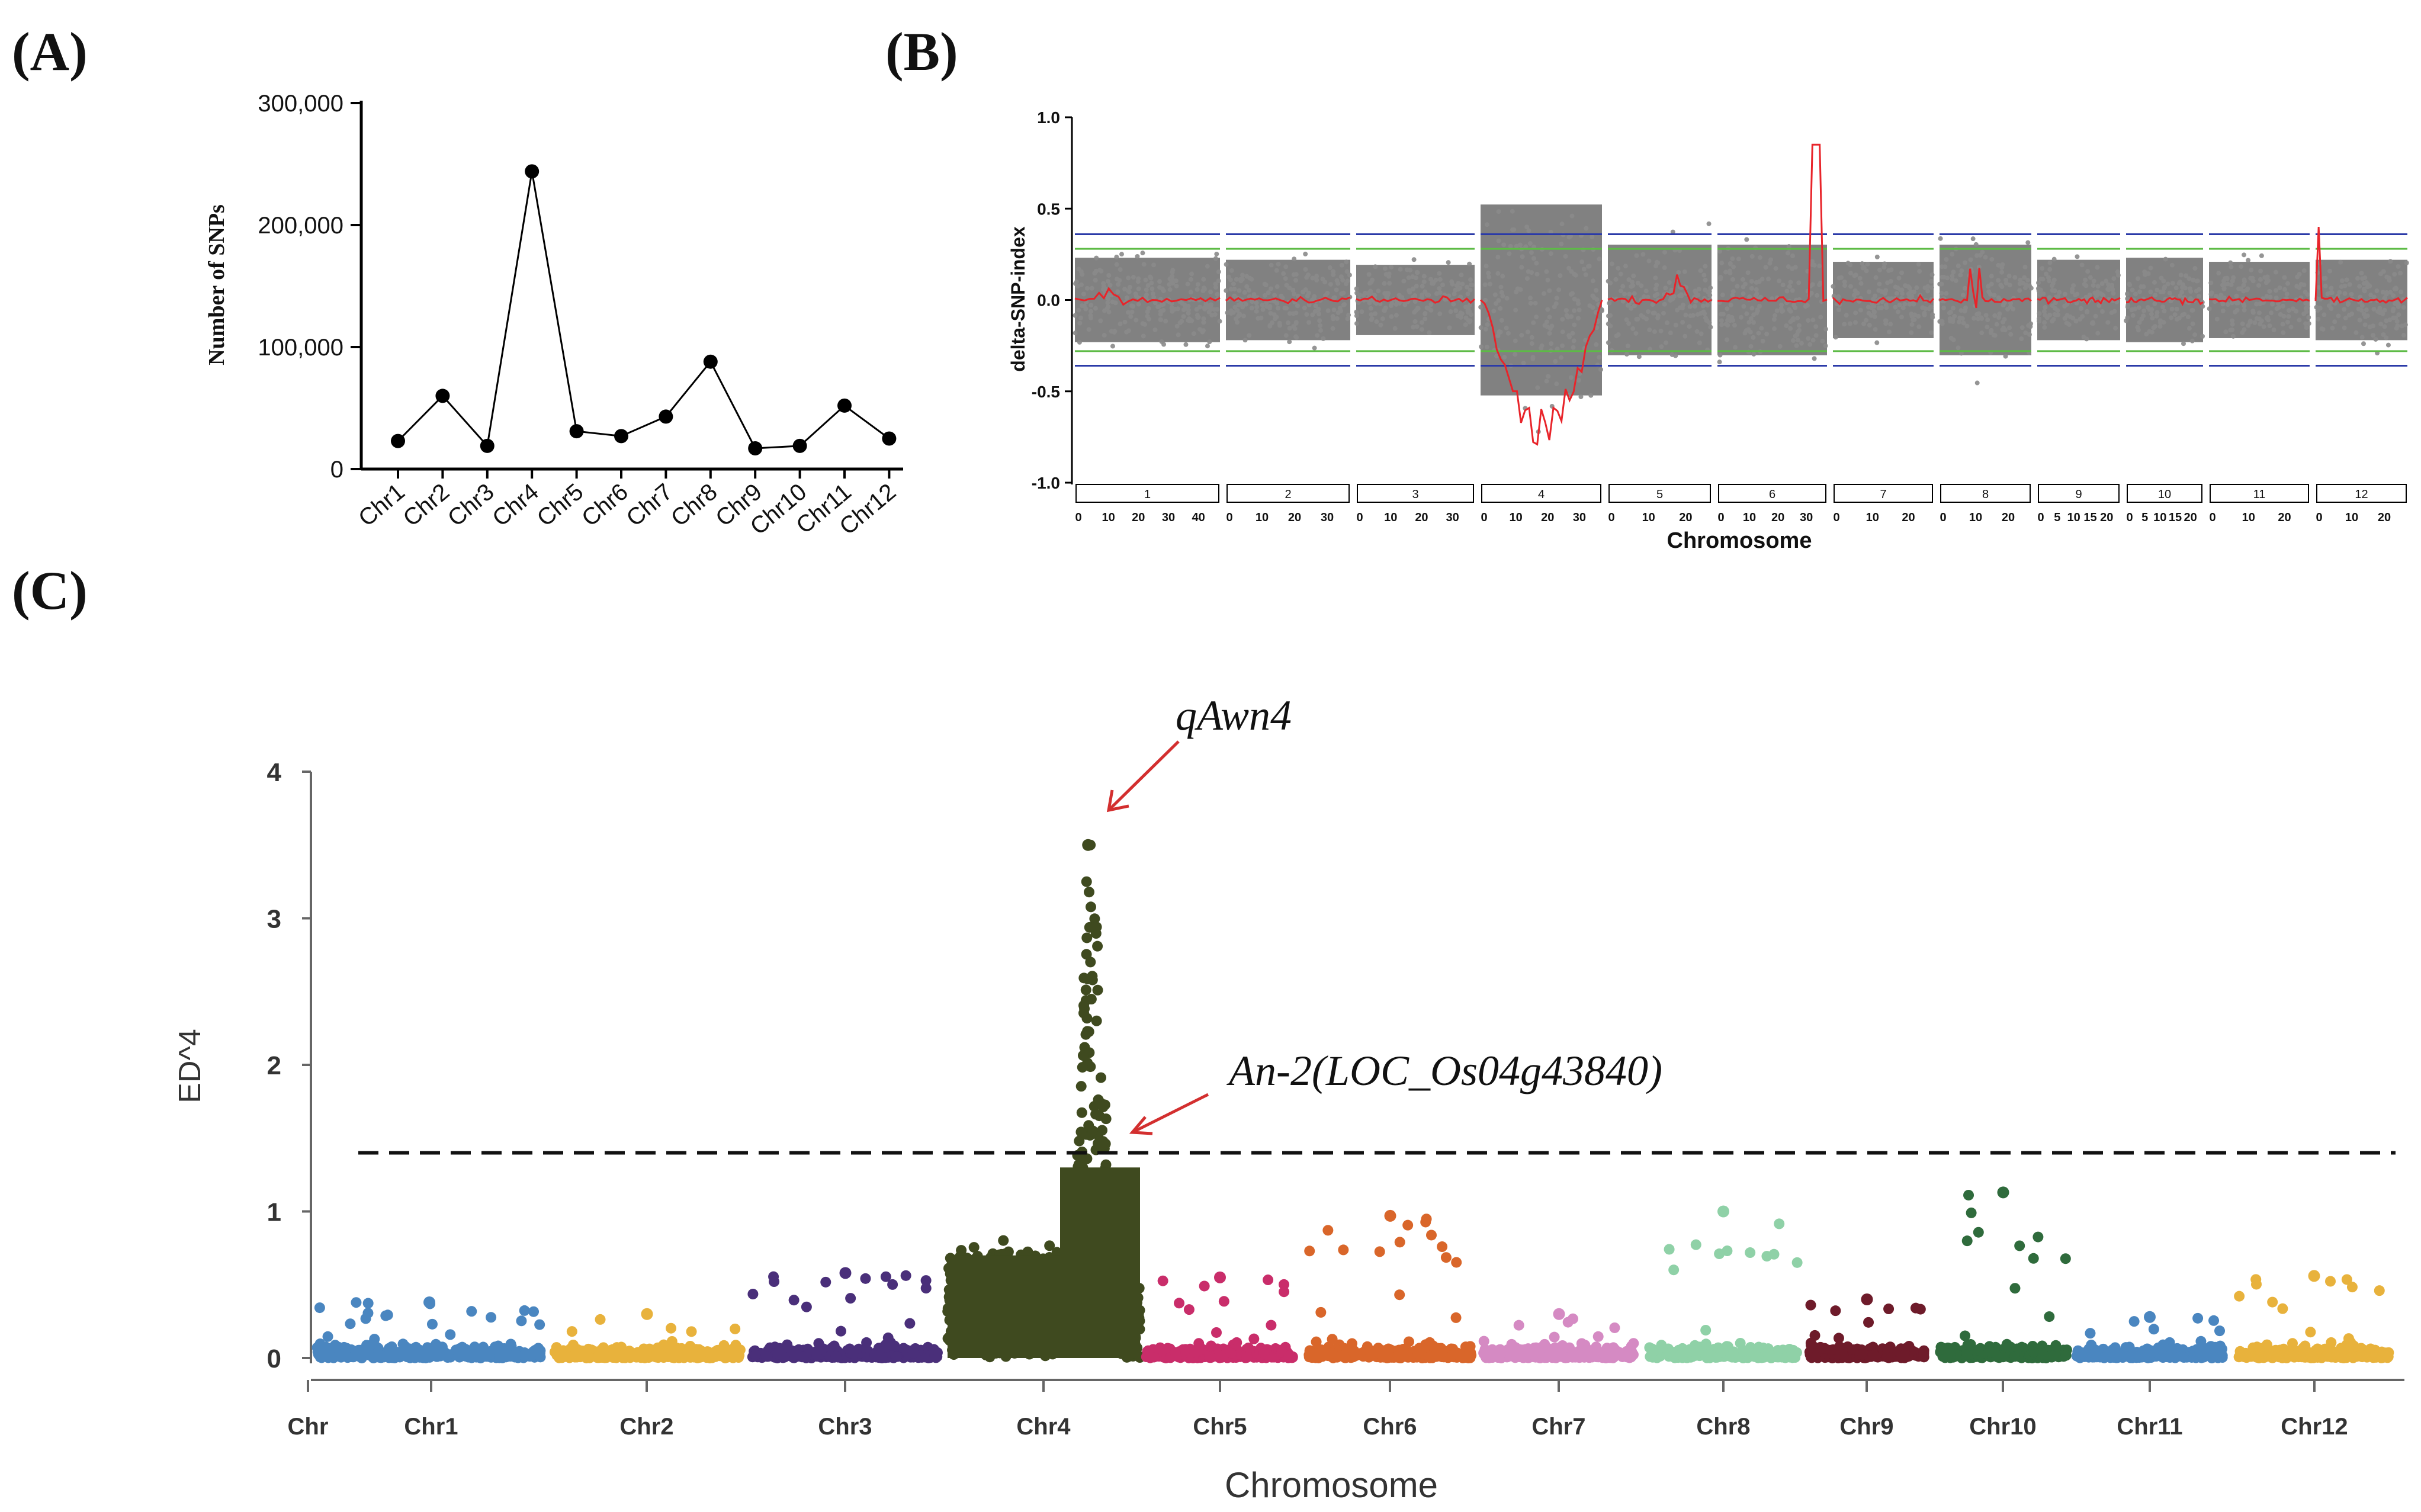 This screenshot has width=2421, height=1512. Describe the element at coordinates (605, 505) in the screenshot. I see `panel-a-x-tick-label: Chr6` at that location.